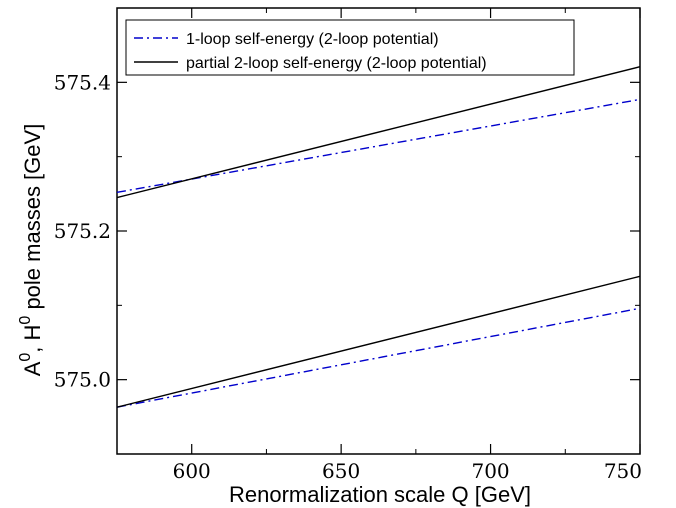 The image size is (676, 508). Describe the element at coordinates (380, 494) in the screenshot. I see `x-axis-label: Renormalization scale Q [GeV]` at that location.